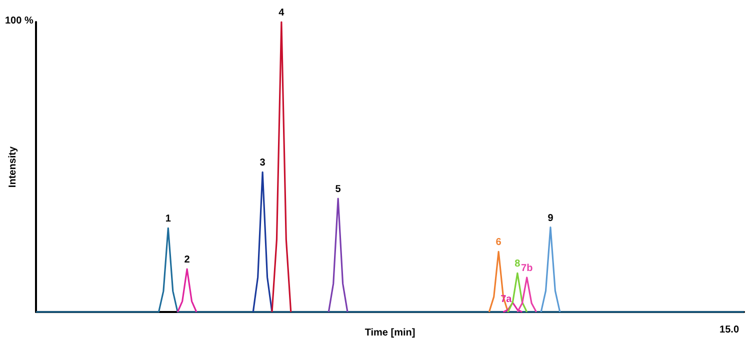  Describe the element at coordinates (263, 163) in the screenshot. I see `series-label: 3` at that location.